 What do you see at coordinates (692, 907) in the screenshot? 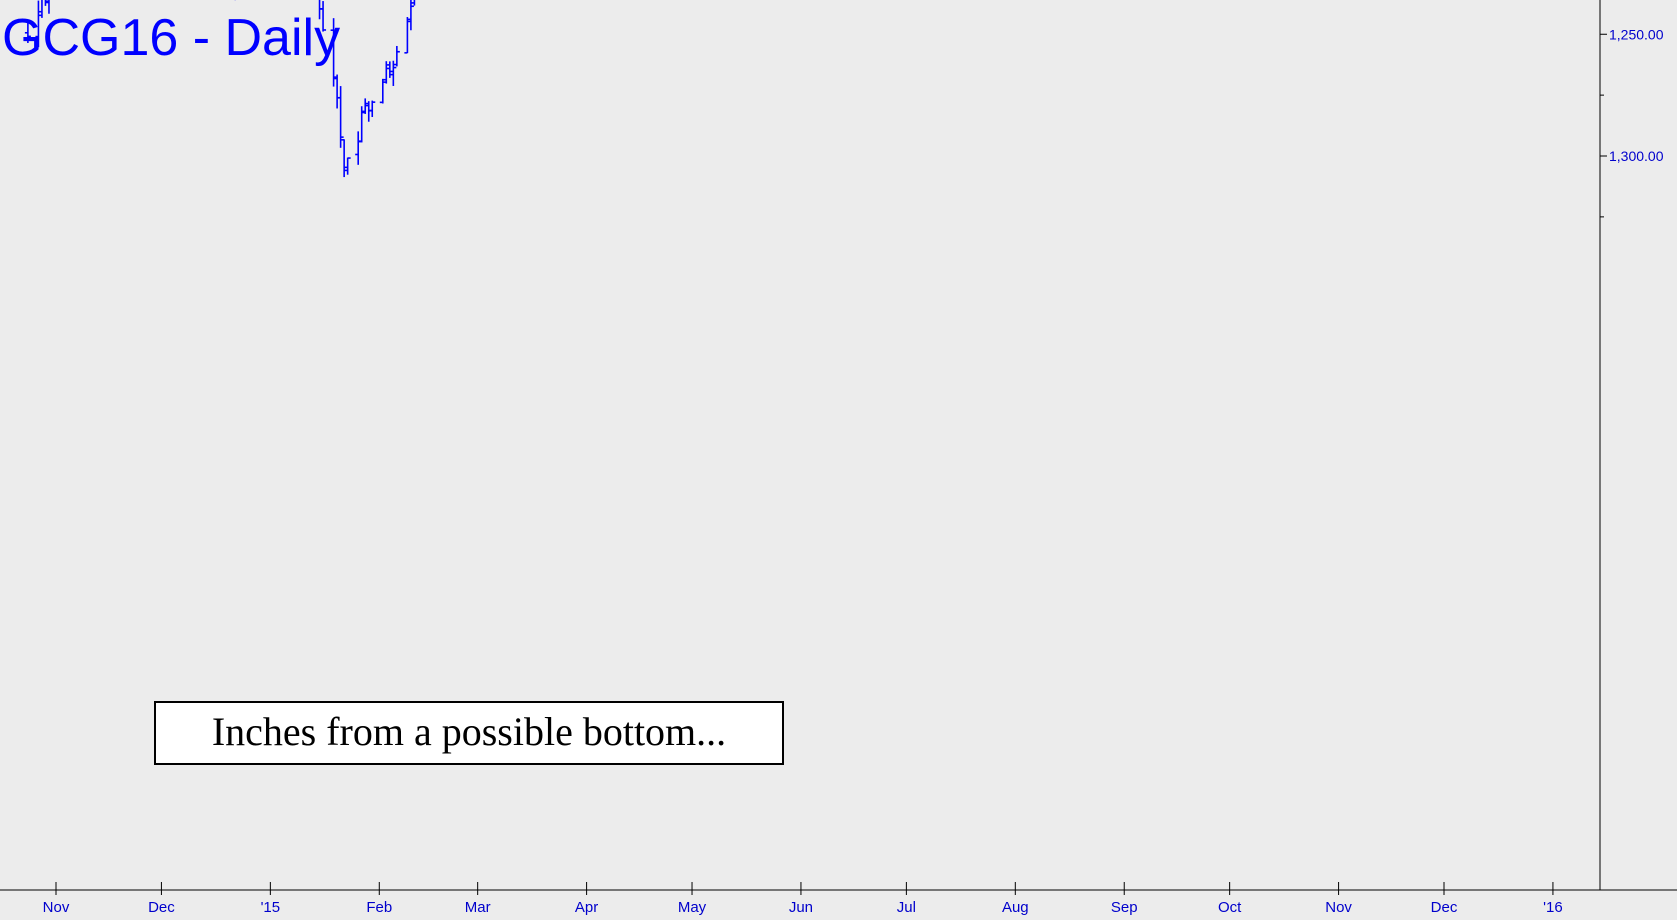
I see `x-tick-label-may: May` at bounding box center [692, 907].